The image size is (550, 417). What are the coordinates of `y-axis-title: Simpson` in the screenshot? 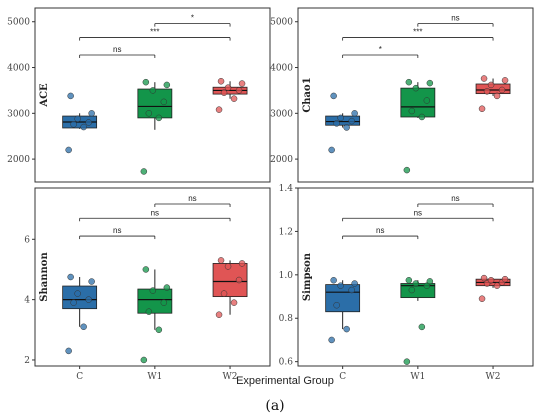 It's located at (307, 276).